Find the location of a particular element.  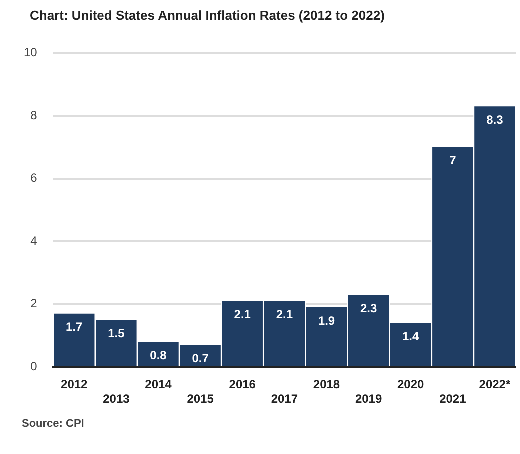

x-tick-label: 2016 is located at coordinates (242, 385).